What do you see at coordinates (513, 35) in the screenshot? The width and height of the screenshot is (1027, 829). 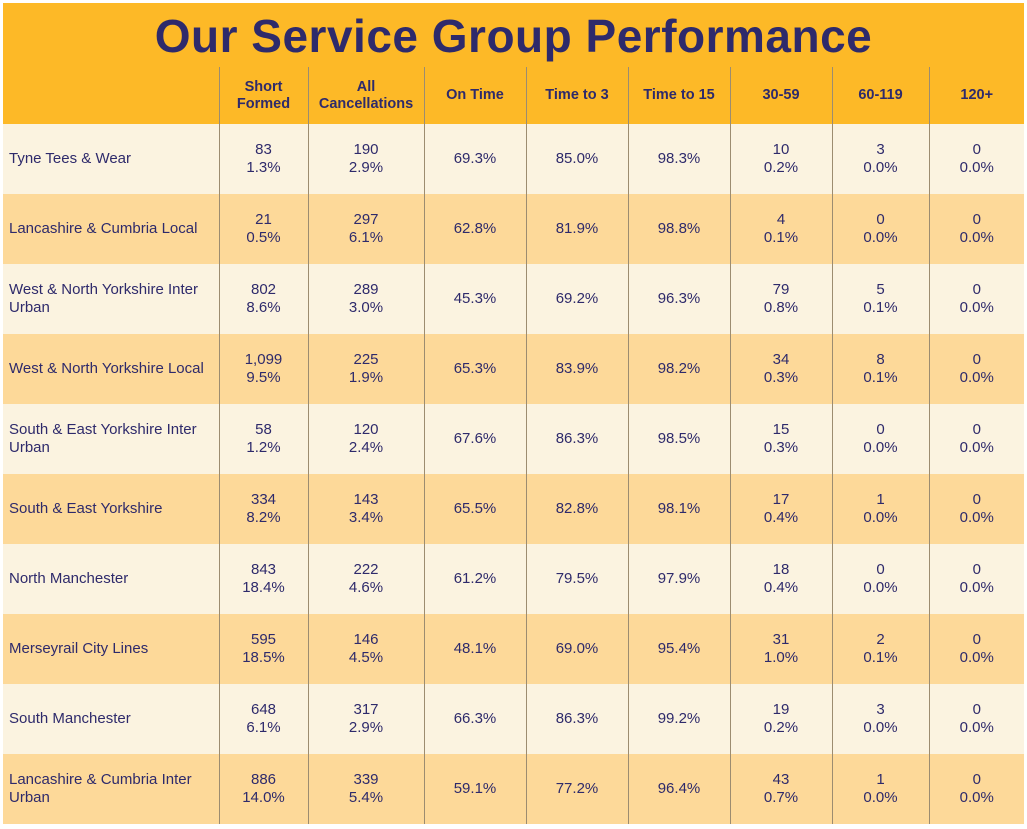 I see `title-banner: Our Service Group Performance` at bounding box center [513, 35].